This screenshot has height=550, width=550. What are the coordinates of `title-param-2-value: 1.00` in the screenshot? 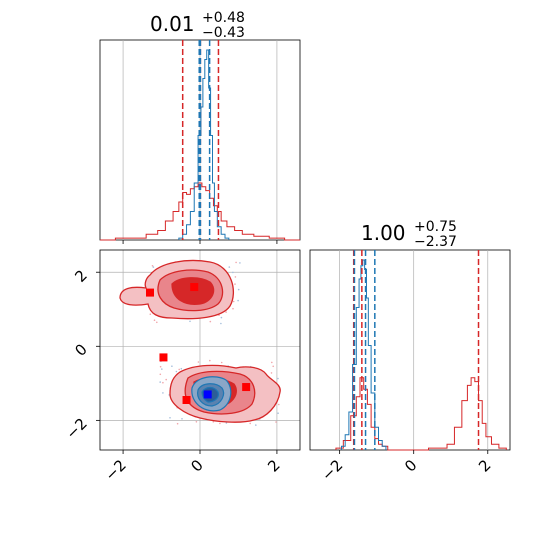 It's located at (383, 233).